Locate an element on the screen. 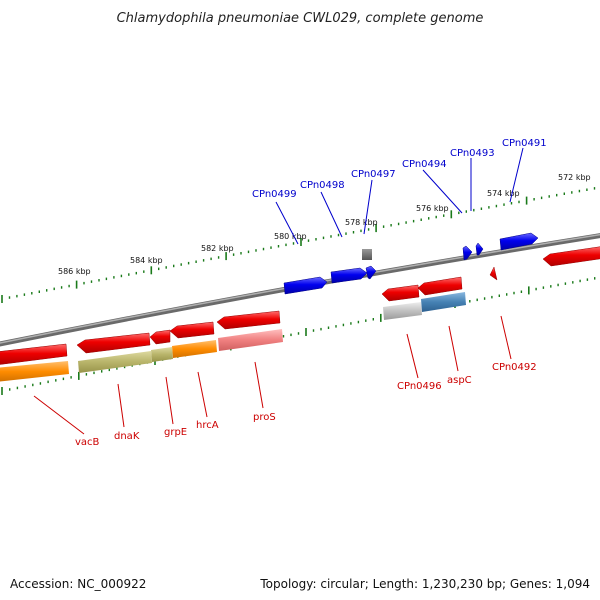 This screenshot has width=600, height=600. gene-vacB is located at coordinates (34, 354).